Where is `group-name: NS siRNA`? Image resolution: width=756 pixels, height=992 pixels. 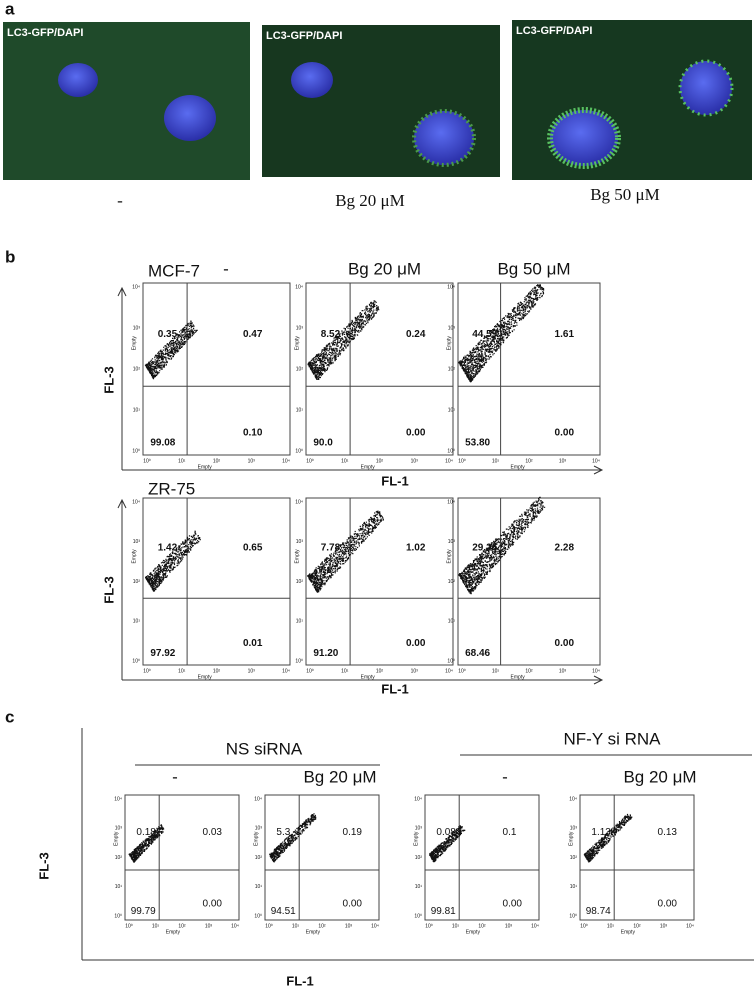 group-name: NS siRNA is located at coordinates (264, 748).